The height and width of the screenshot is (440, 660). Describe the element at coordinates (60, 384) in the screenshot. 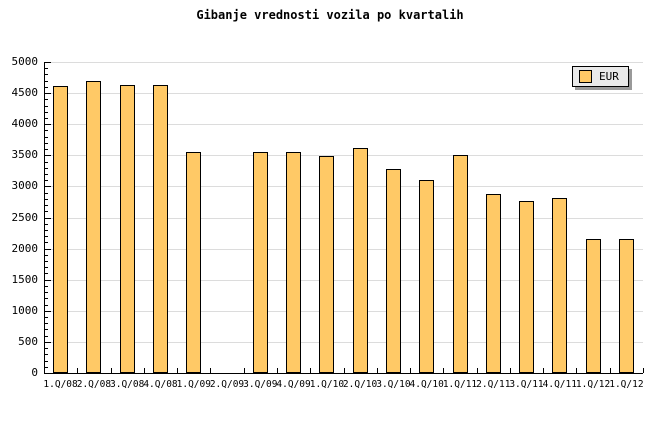

I see `x-tick-label: 1.Q/08` at that location.